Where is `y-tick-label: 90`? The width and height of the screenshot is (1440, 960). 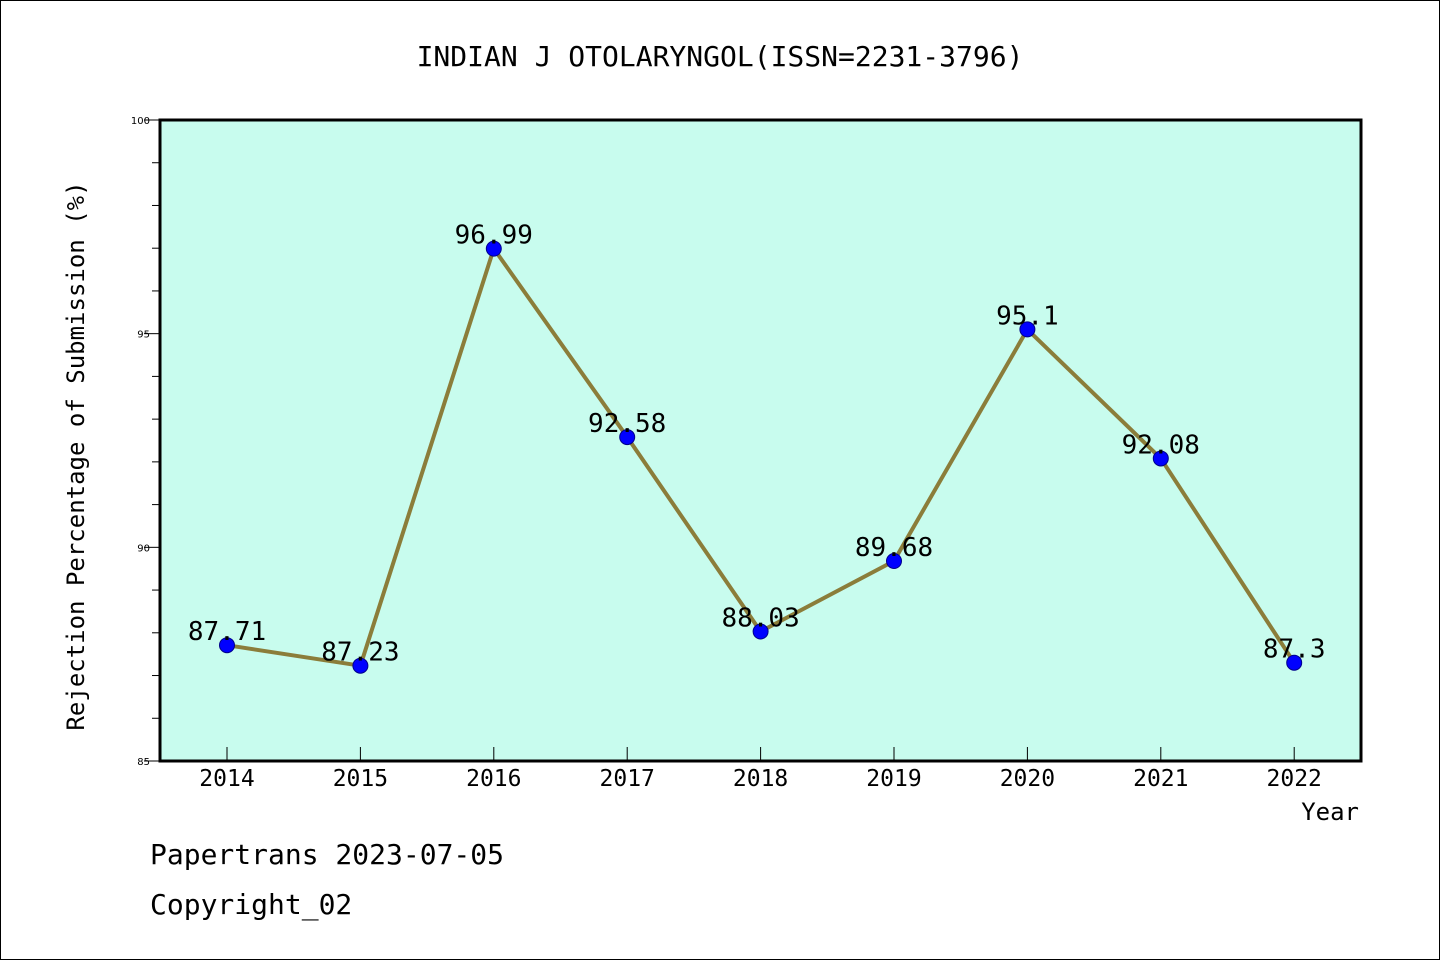 y-tick-label: 90 is located at coordinates (143, 548).